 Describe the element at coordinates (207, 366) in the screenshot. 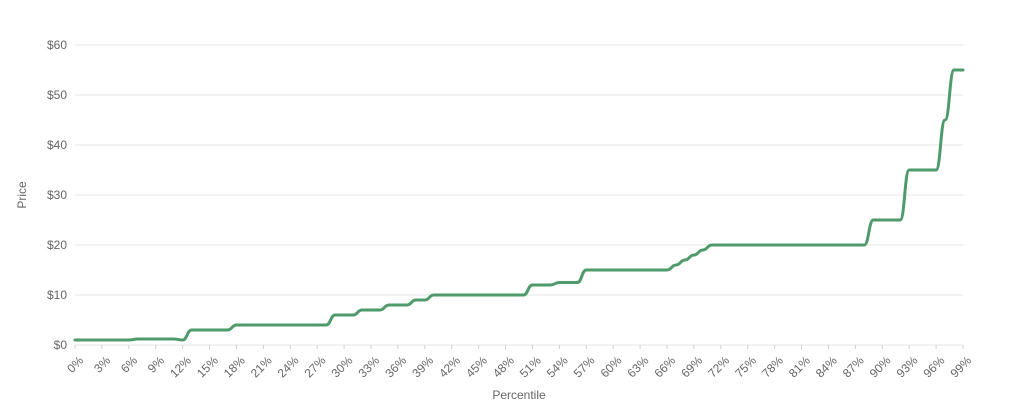

I see `x-tick-label: 15%` at that location.